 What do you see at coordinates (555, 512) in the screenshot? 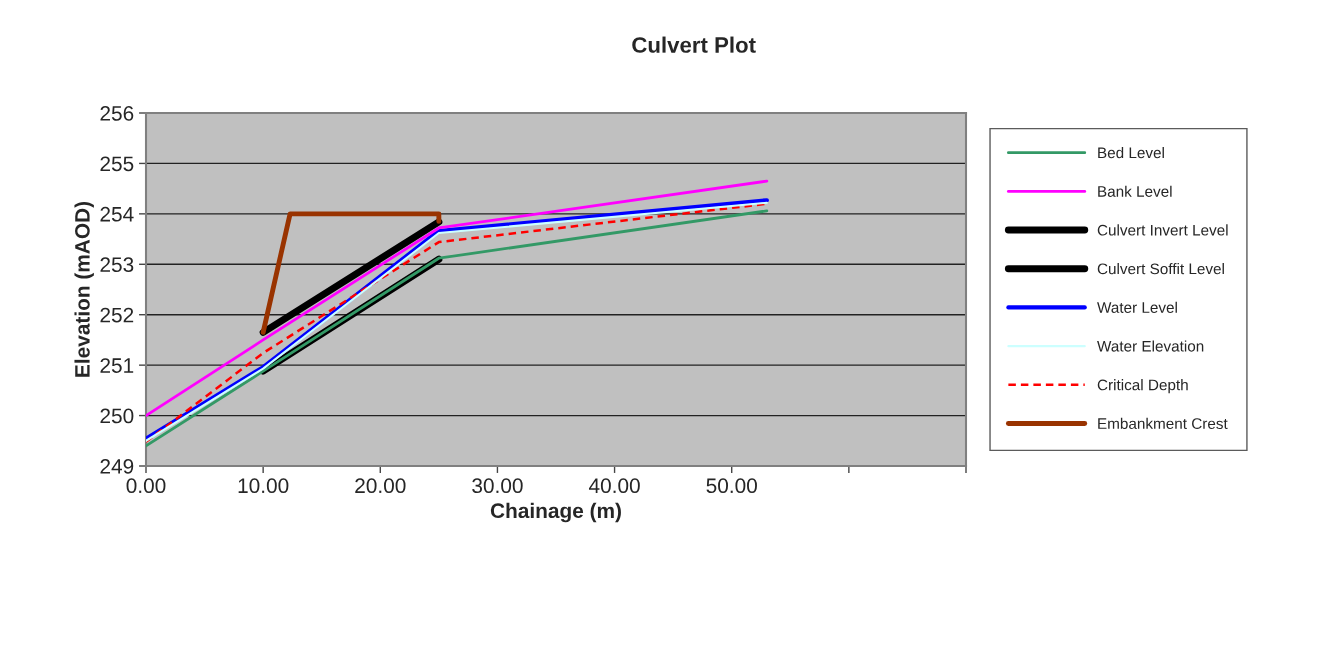
I see `x-axis-title: Chainage (m)` at bounding box center [555, 512].